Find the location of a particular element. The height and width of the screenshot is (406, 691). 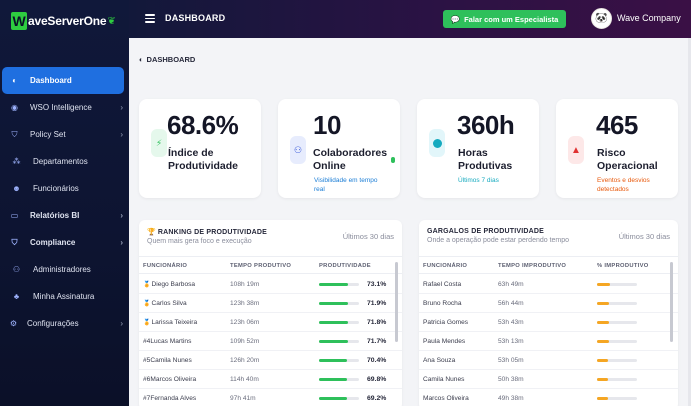

ranking-subtitle: Quem mais gera foco e execução is located at coordinates (199, 241).